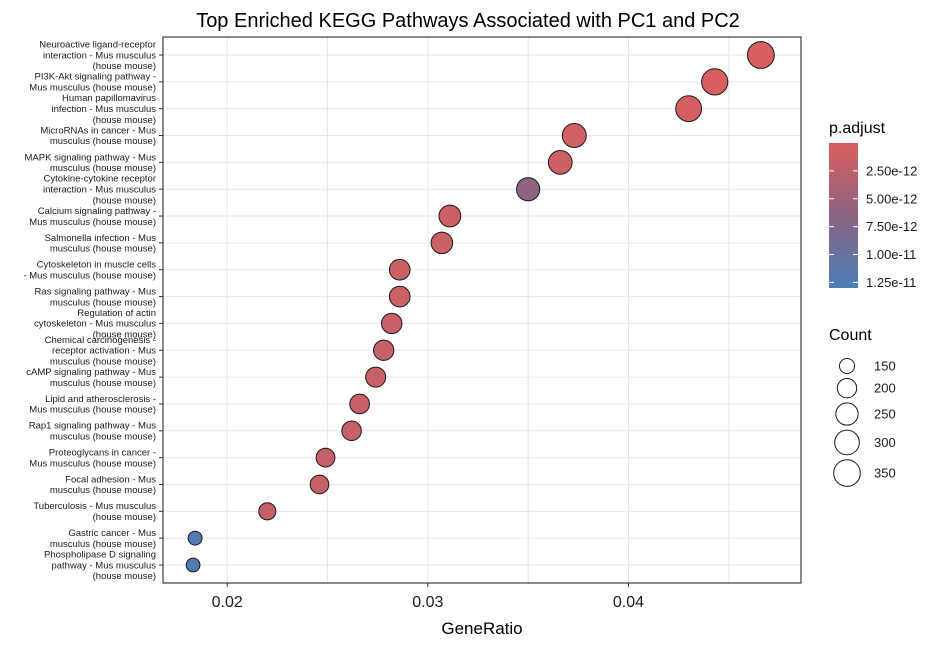  I want to click on y-tick-label: Proteoglycans in cancer -, so click(102, 453).